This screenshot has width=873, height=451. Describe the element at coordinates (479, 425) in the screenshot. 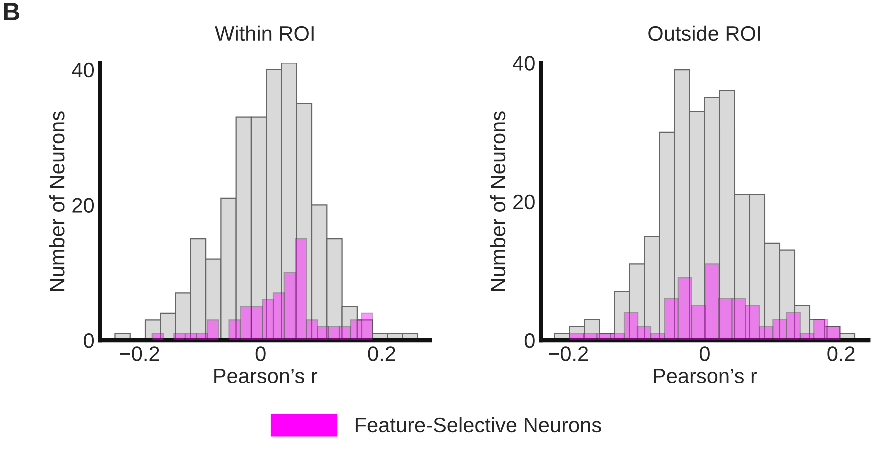

I see `legend-label: Feature-Selective Neurons` at that location.